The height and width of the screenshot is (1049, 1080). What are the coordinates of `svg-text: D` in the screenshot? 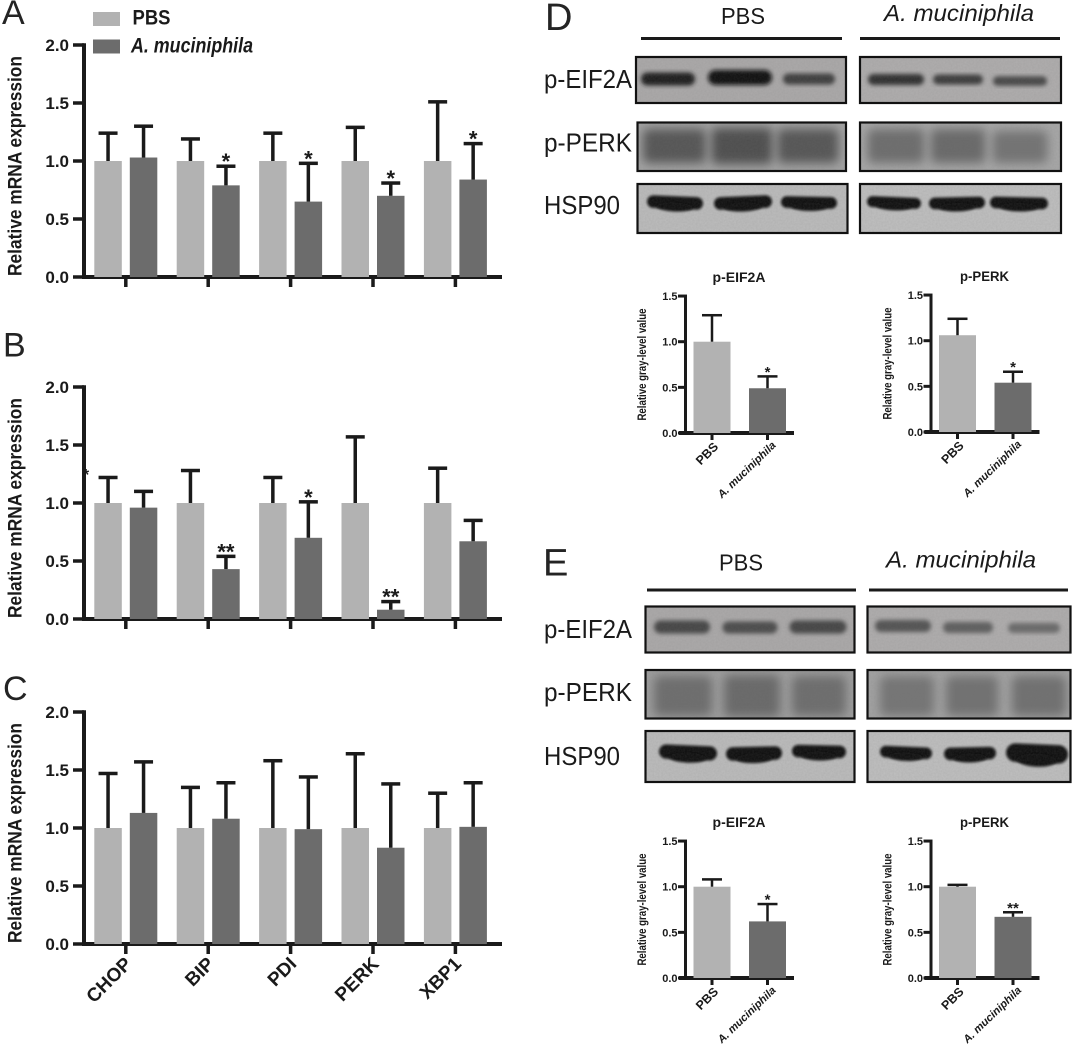 It's located at (558, 19).